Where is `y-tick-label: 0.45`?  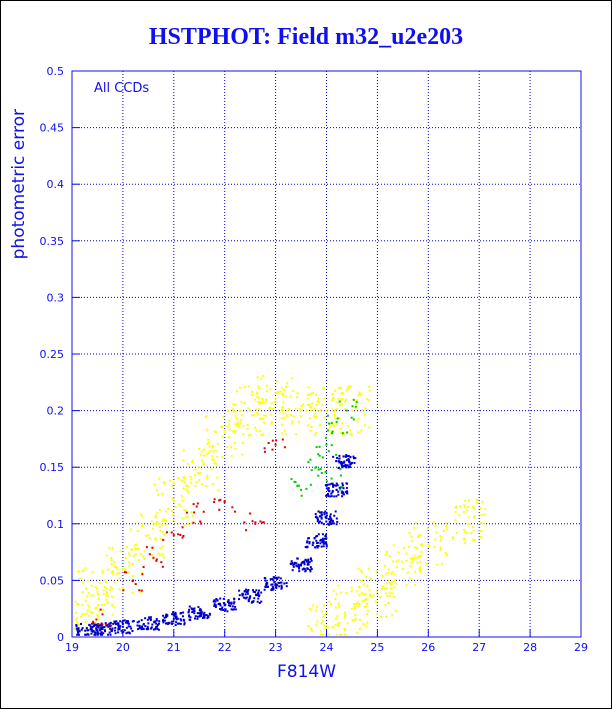
y-tick-label: 0.45 is located at coordinates (52, 128).